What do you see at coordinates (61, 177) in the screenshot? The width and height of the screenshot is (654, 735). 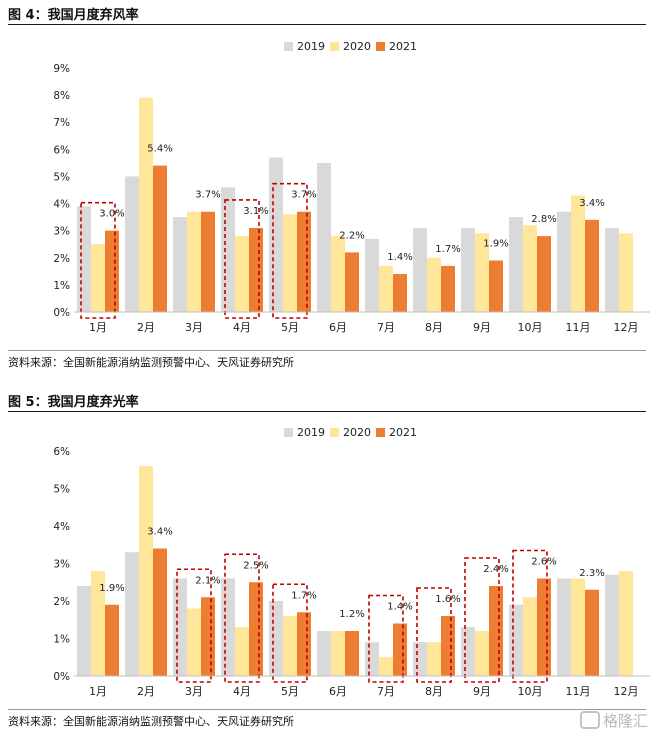 I see `wind-ytick-label: 5%` at bounding box center [61, 177].